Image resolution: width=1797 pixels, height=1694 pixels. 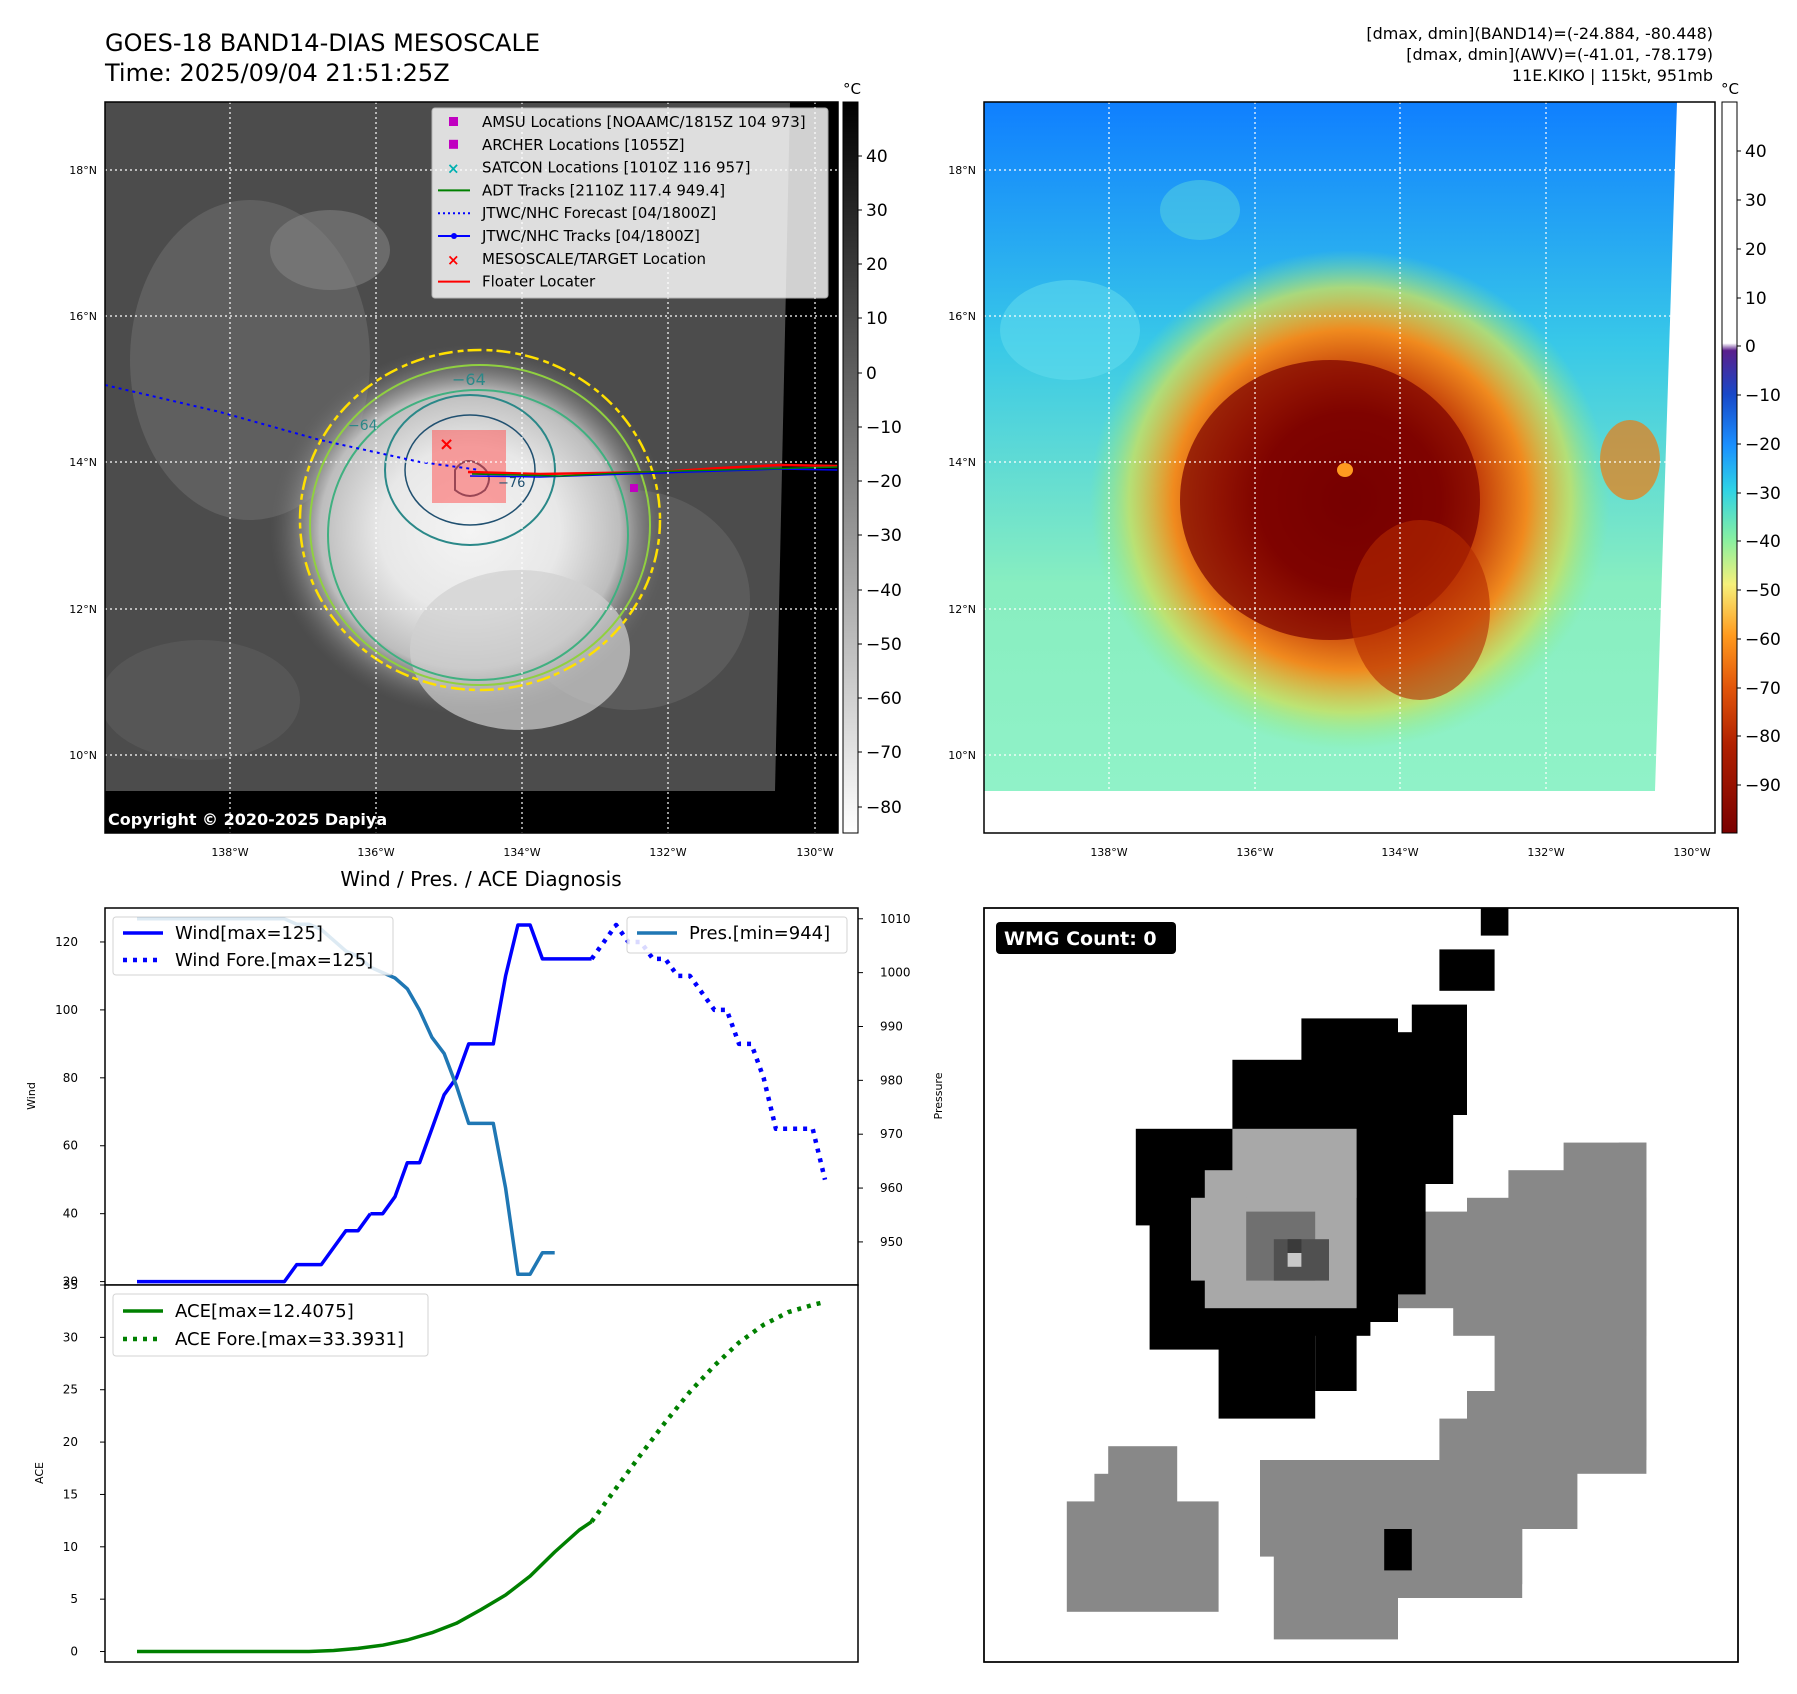 I want to click on color-colorbar-tick: −10, so click(x=1763, y=396).